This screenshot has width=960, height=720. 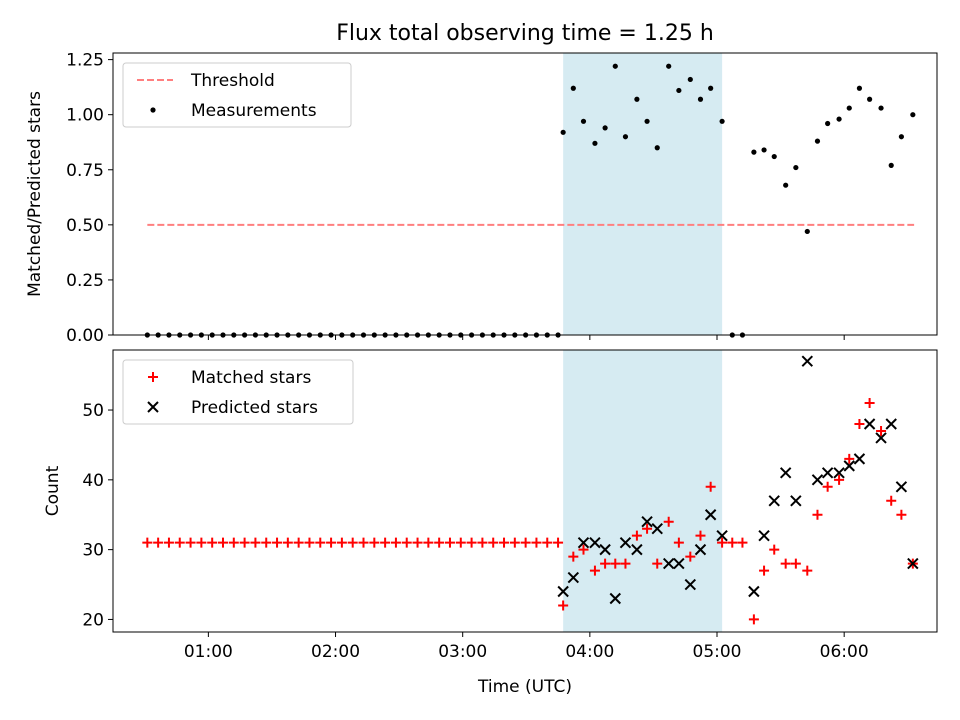 I want to click on legend-label: Matched stars, so click(x=251, y=378).